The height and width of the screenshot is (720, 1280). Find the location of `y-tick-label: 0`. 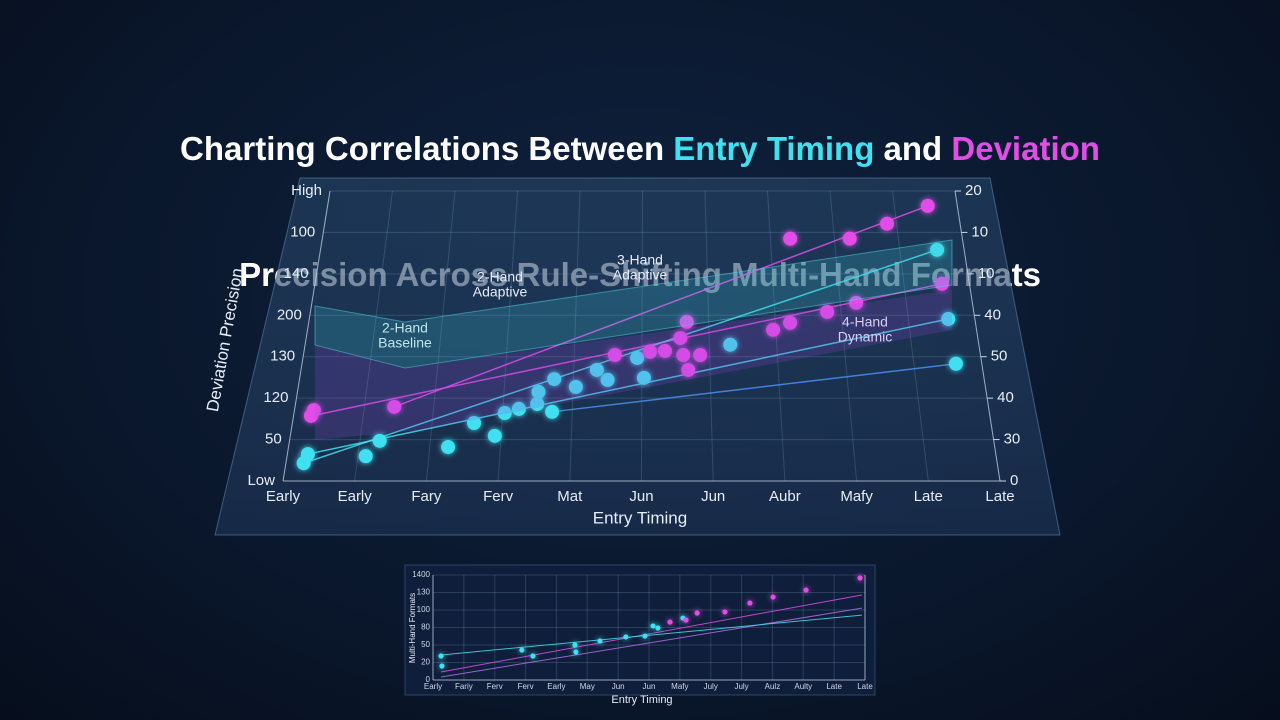

y-tick-label: 0 is located at coordinates (428, 679).